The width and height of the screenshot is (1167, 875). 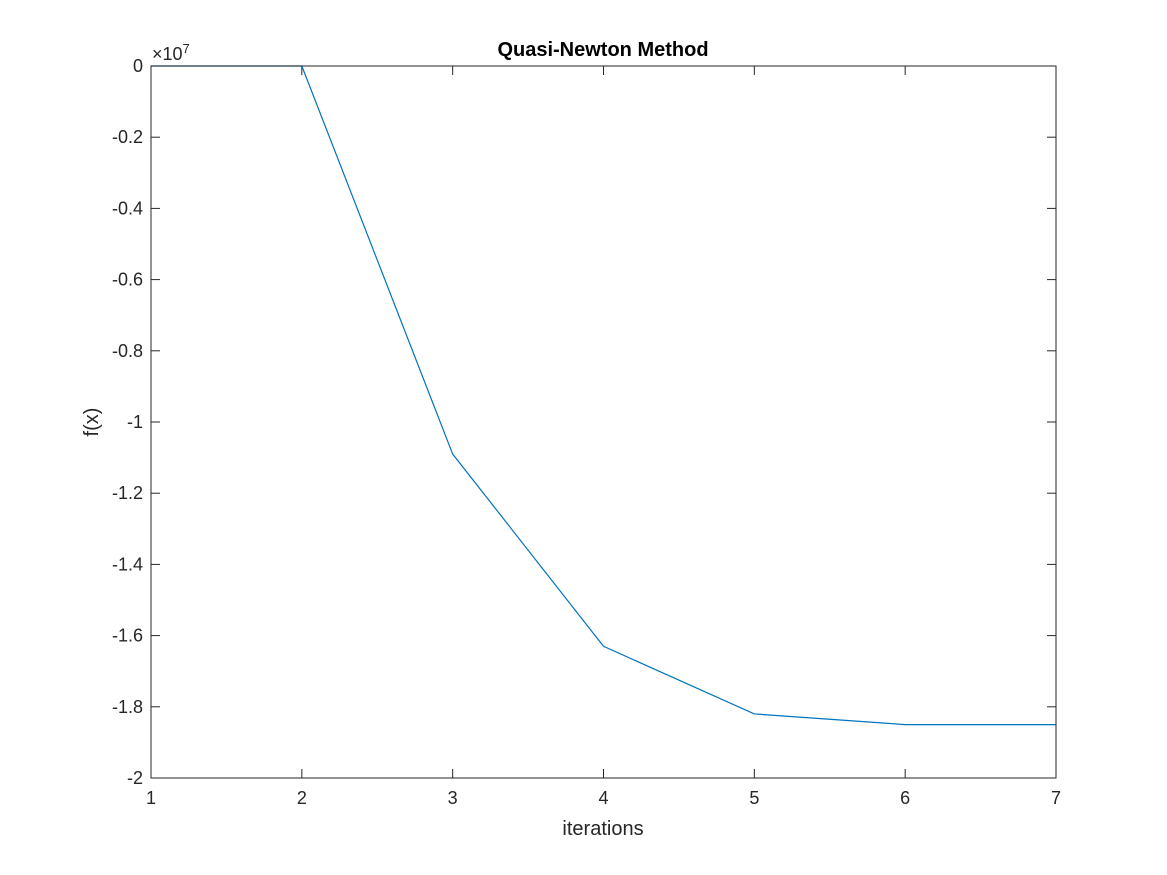 I want to click on y-tick-label: -1.6, so click(x=127, y=636).